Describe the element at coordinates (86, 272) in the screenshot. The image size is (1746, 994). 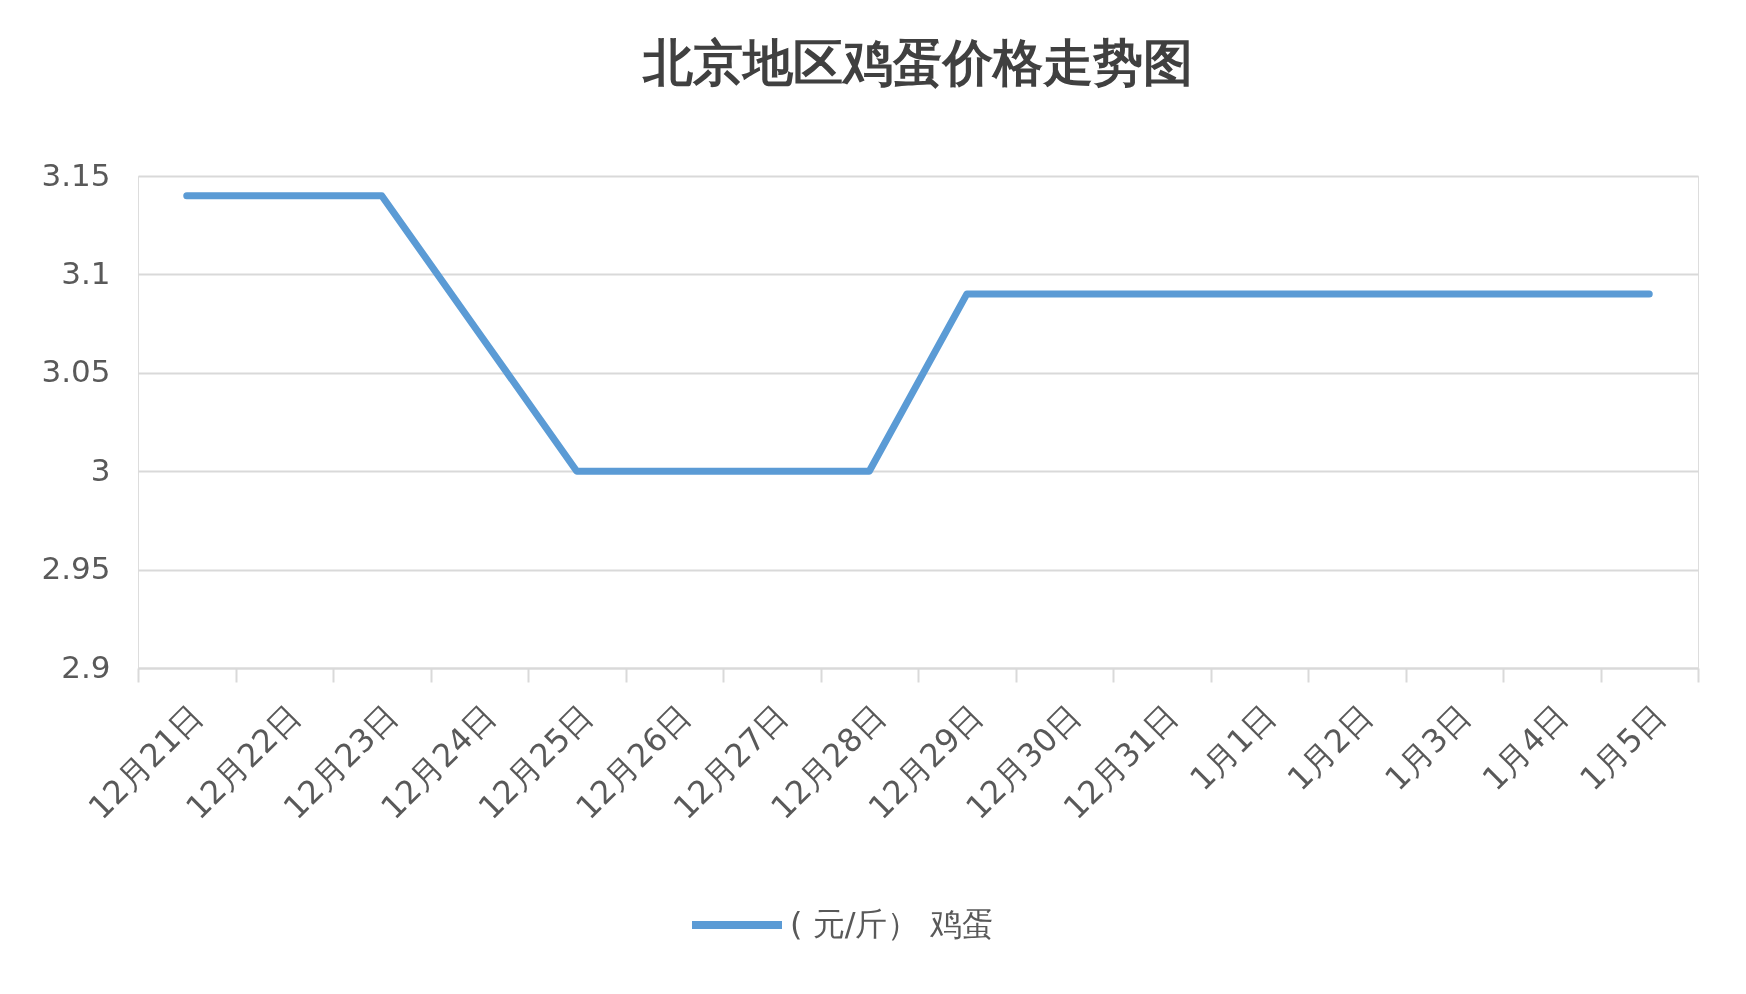
I see `y-tick-label: 3.1` at that location.